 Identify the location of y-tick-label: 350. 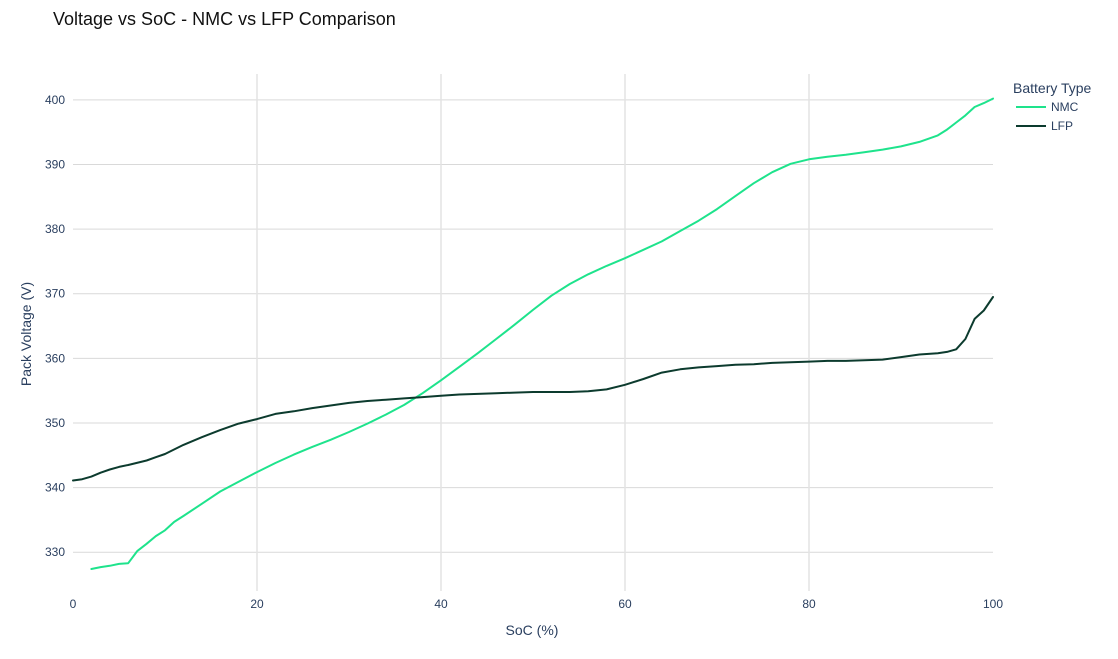
(55, 423).